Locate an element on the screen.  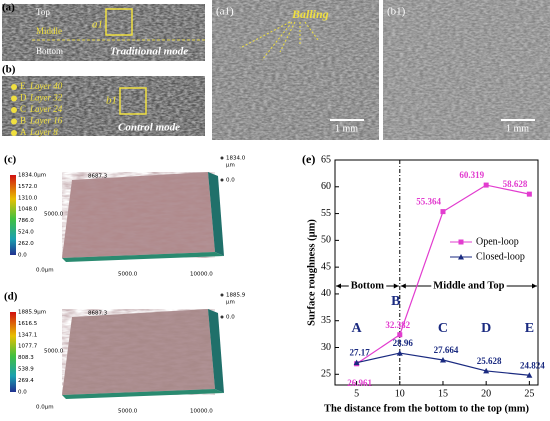
point-label: A is located at coordinates (357, 328).